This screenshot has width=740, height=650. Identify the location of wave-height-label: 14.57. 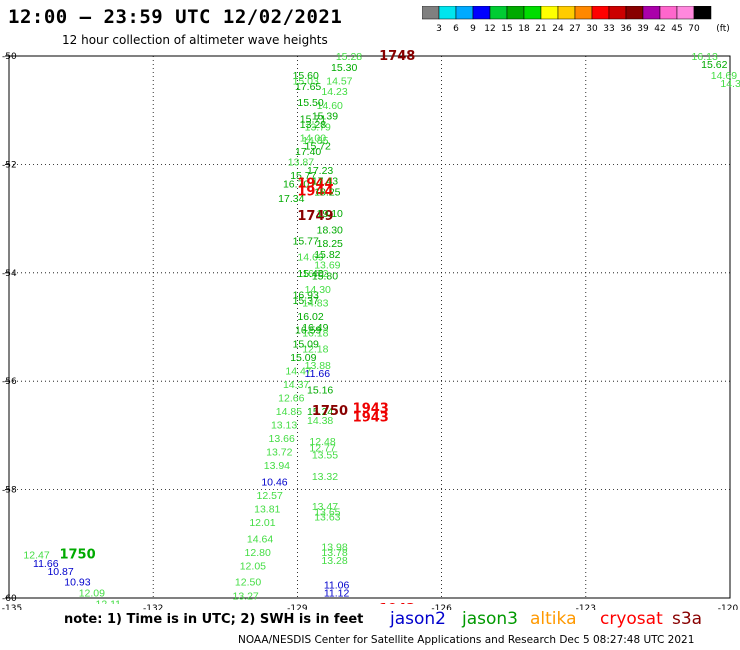
(339, 81).